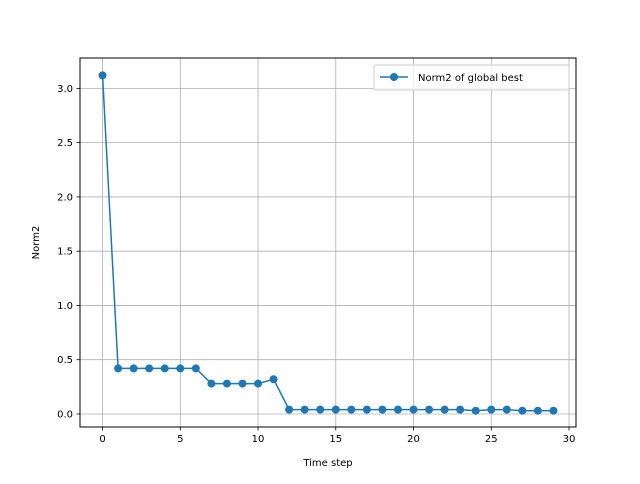 Image resolution: width=640 pixels, height=484 pixels. What do you see at coordinates (180, 439) in the screenshot?
I see `x-tick-label: 5` at bounding box center [180, 439].